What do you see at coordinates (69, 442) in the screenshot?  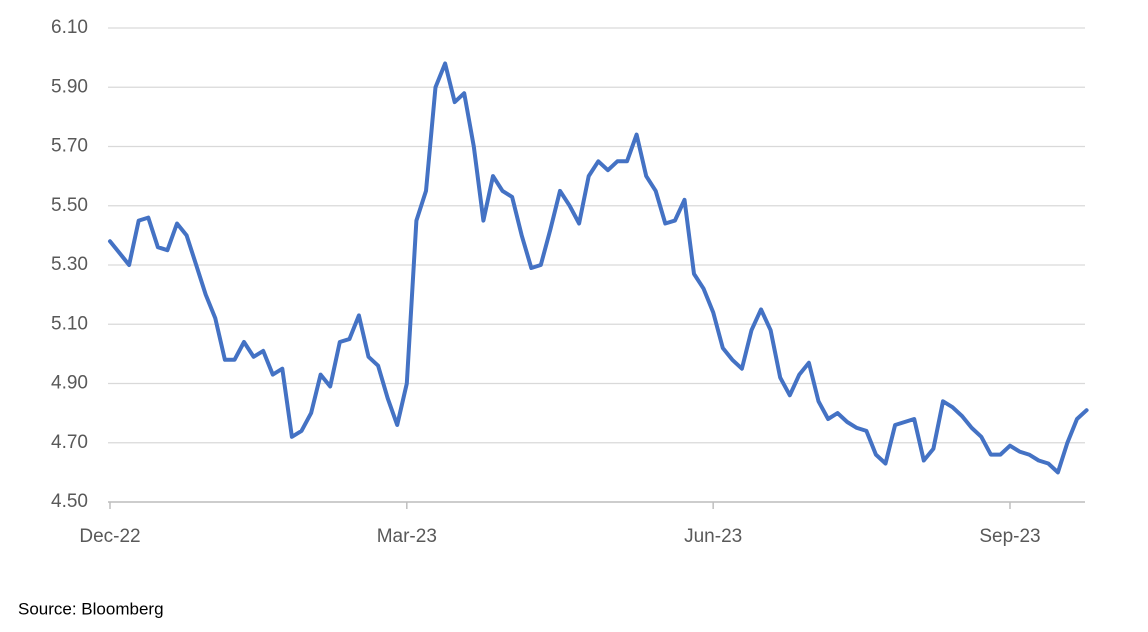 I see `y-tick-label: 4.70` at bounding box center [69, 442].